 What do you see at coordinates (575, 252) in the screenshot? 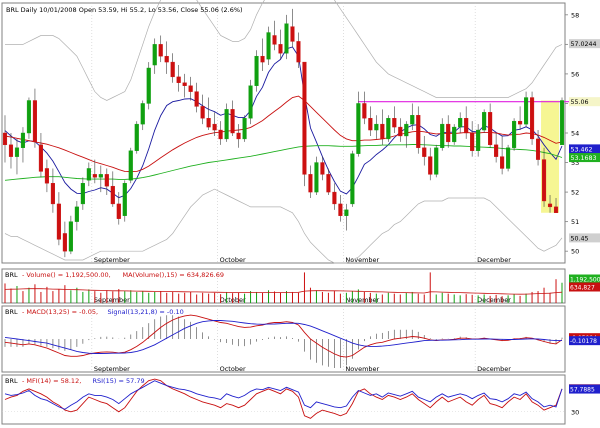
I see `y-tick-label: 50` at bounding box center [575, 252].